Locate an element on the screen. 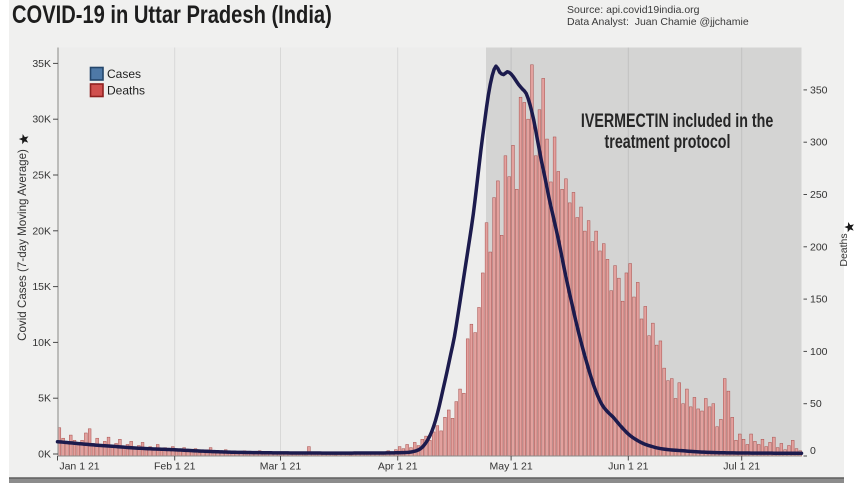  svg-text: Jun 1 21 is located at coordinates (628, 467).